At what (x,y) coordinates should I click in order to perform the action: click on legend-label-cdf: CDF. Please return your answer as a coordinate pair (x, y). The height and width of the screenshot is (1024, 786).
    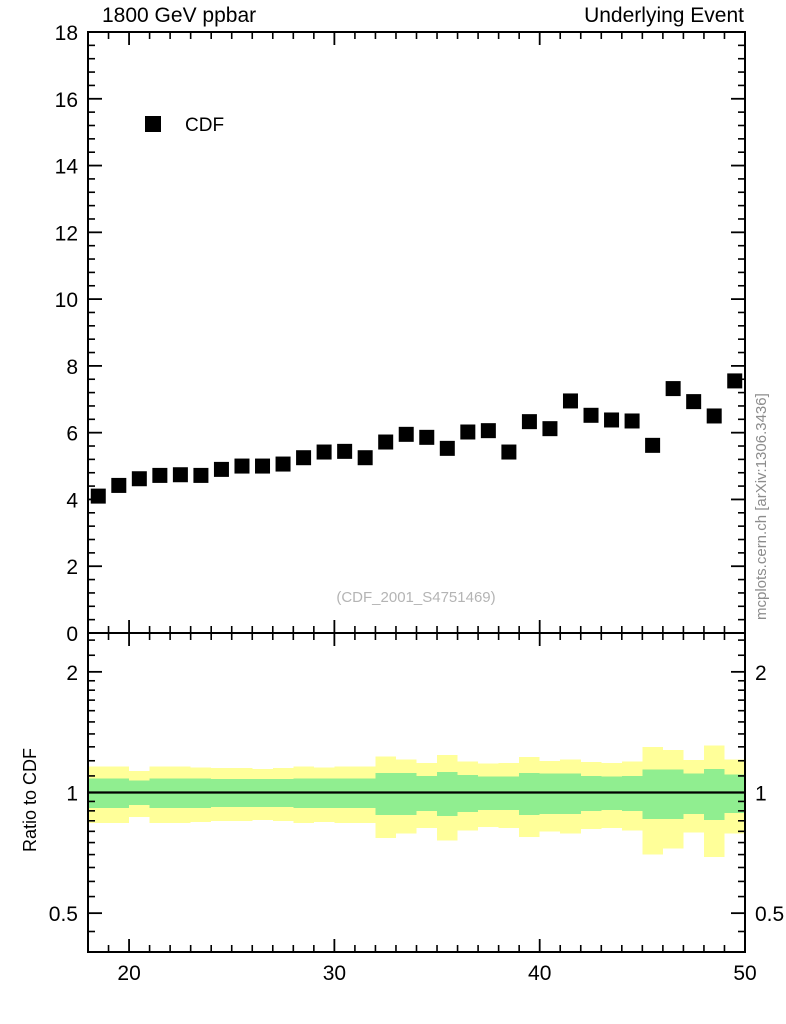
    Looking at the image, I should click on (204, 125).